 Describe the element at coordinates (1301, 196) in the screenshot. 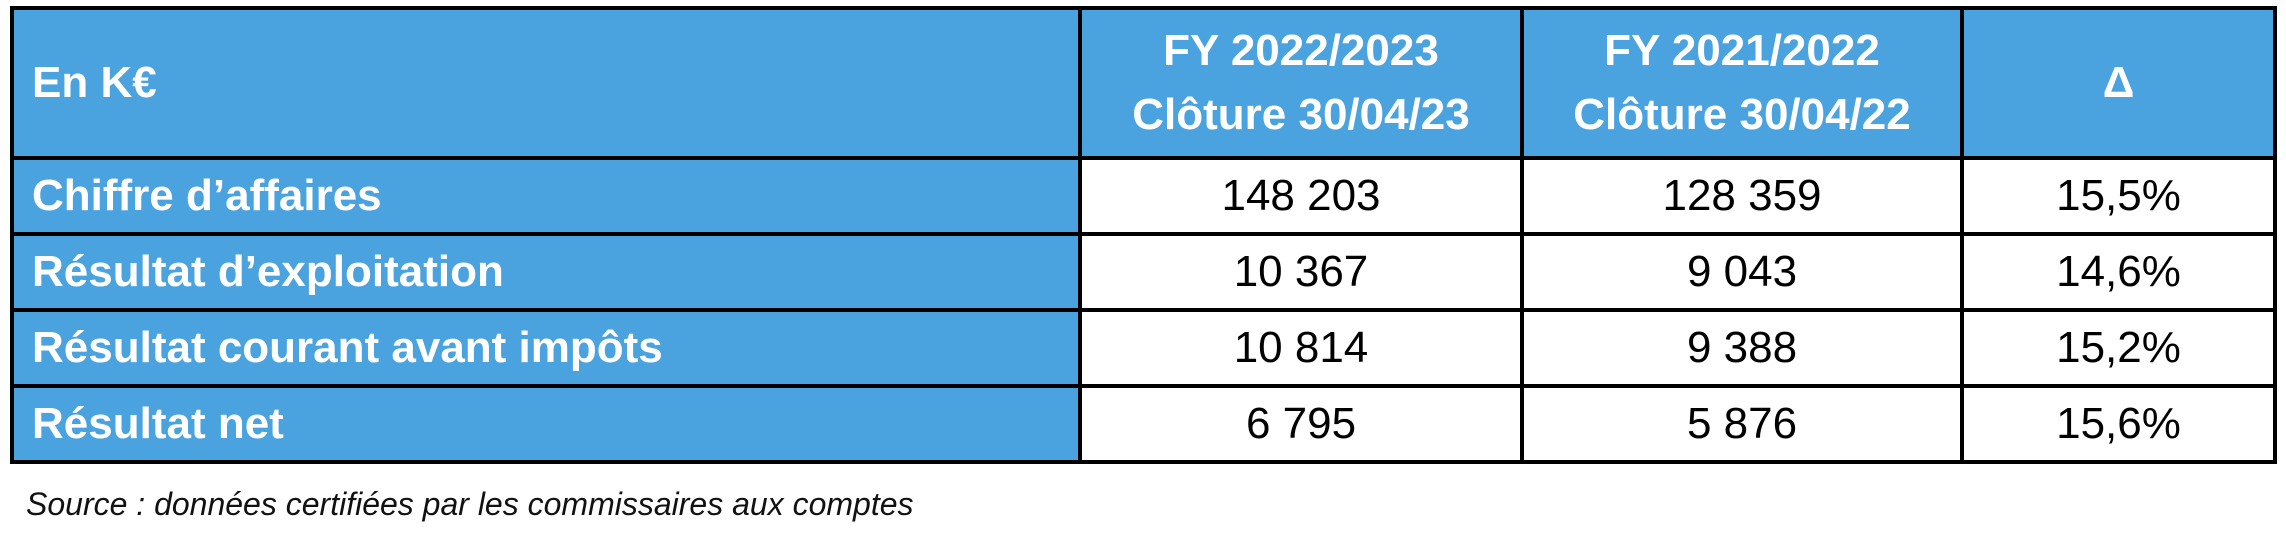

I see `value-cell: 148 203` at that location.